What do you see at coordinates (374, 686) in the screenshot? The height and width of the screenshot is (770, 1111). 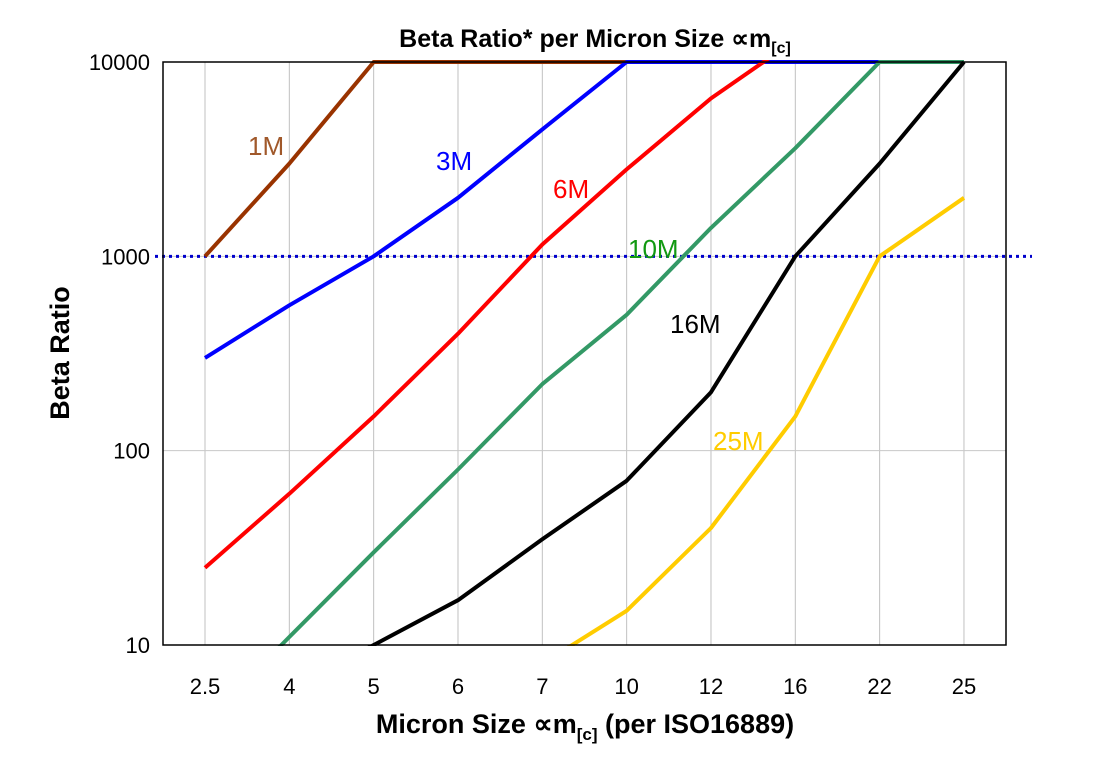 I see `x-tick-label: 5` at bounding box center [374, 686].